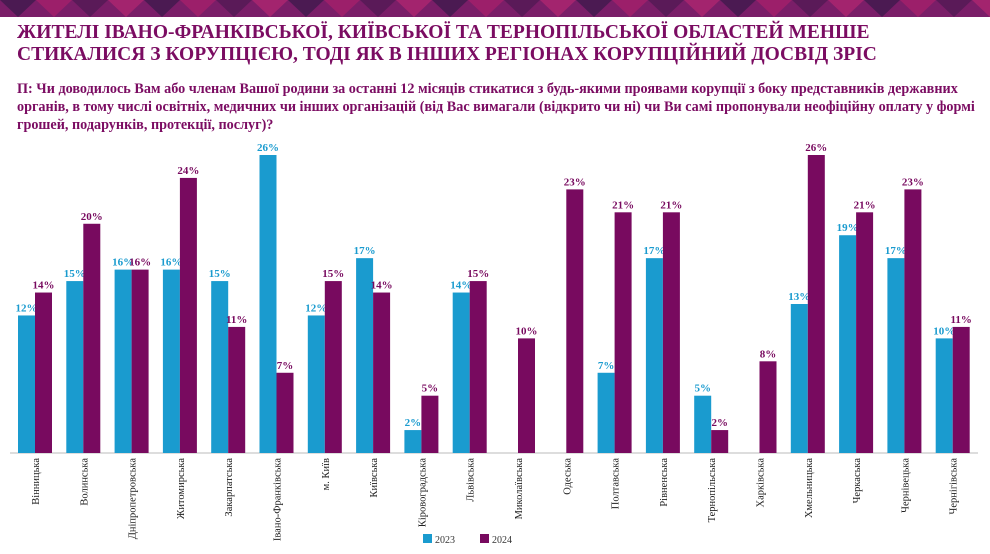 This screenshot has width=990, height=554. I want to click on data-label: 24%, so click(188, 171).